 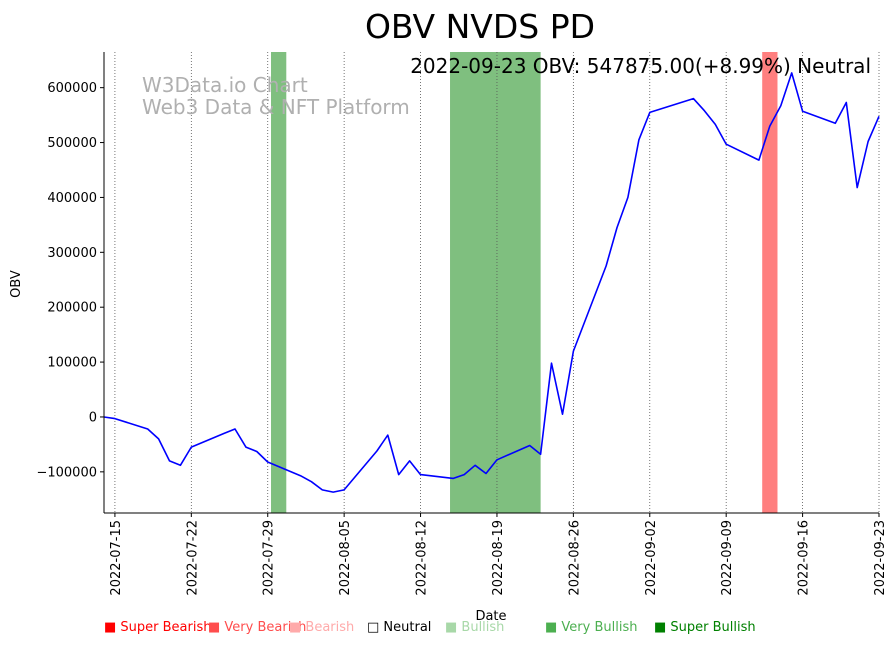 I want to click on legend-item-neutral: □ Neutral, so click(x=399, y=627).